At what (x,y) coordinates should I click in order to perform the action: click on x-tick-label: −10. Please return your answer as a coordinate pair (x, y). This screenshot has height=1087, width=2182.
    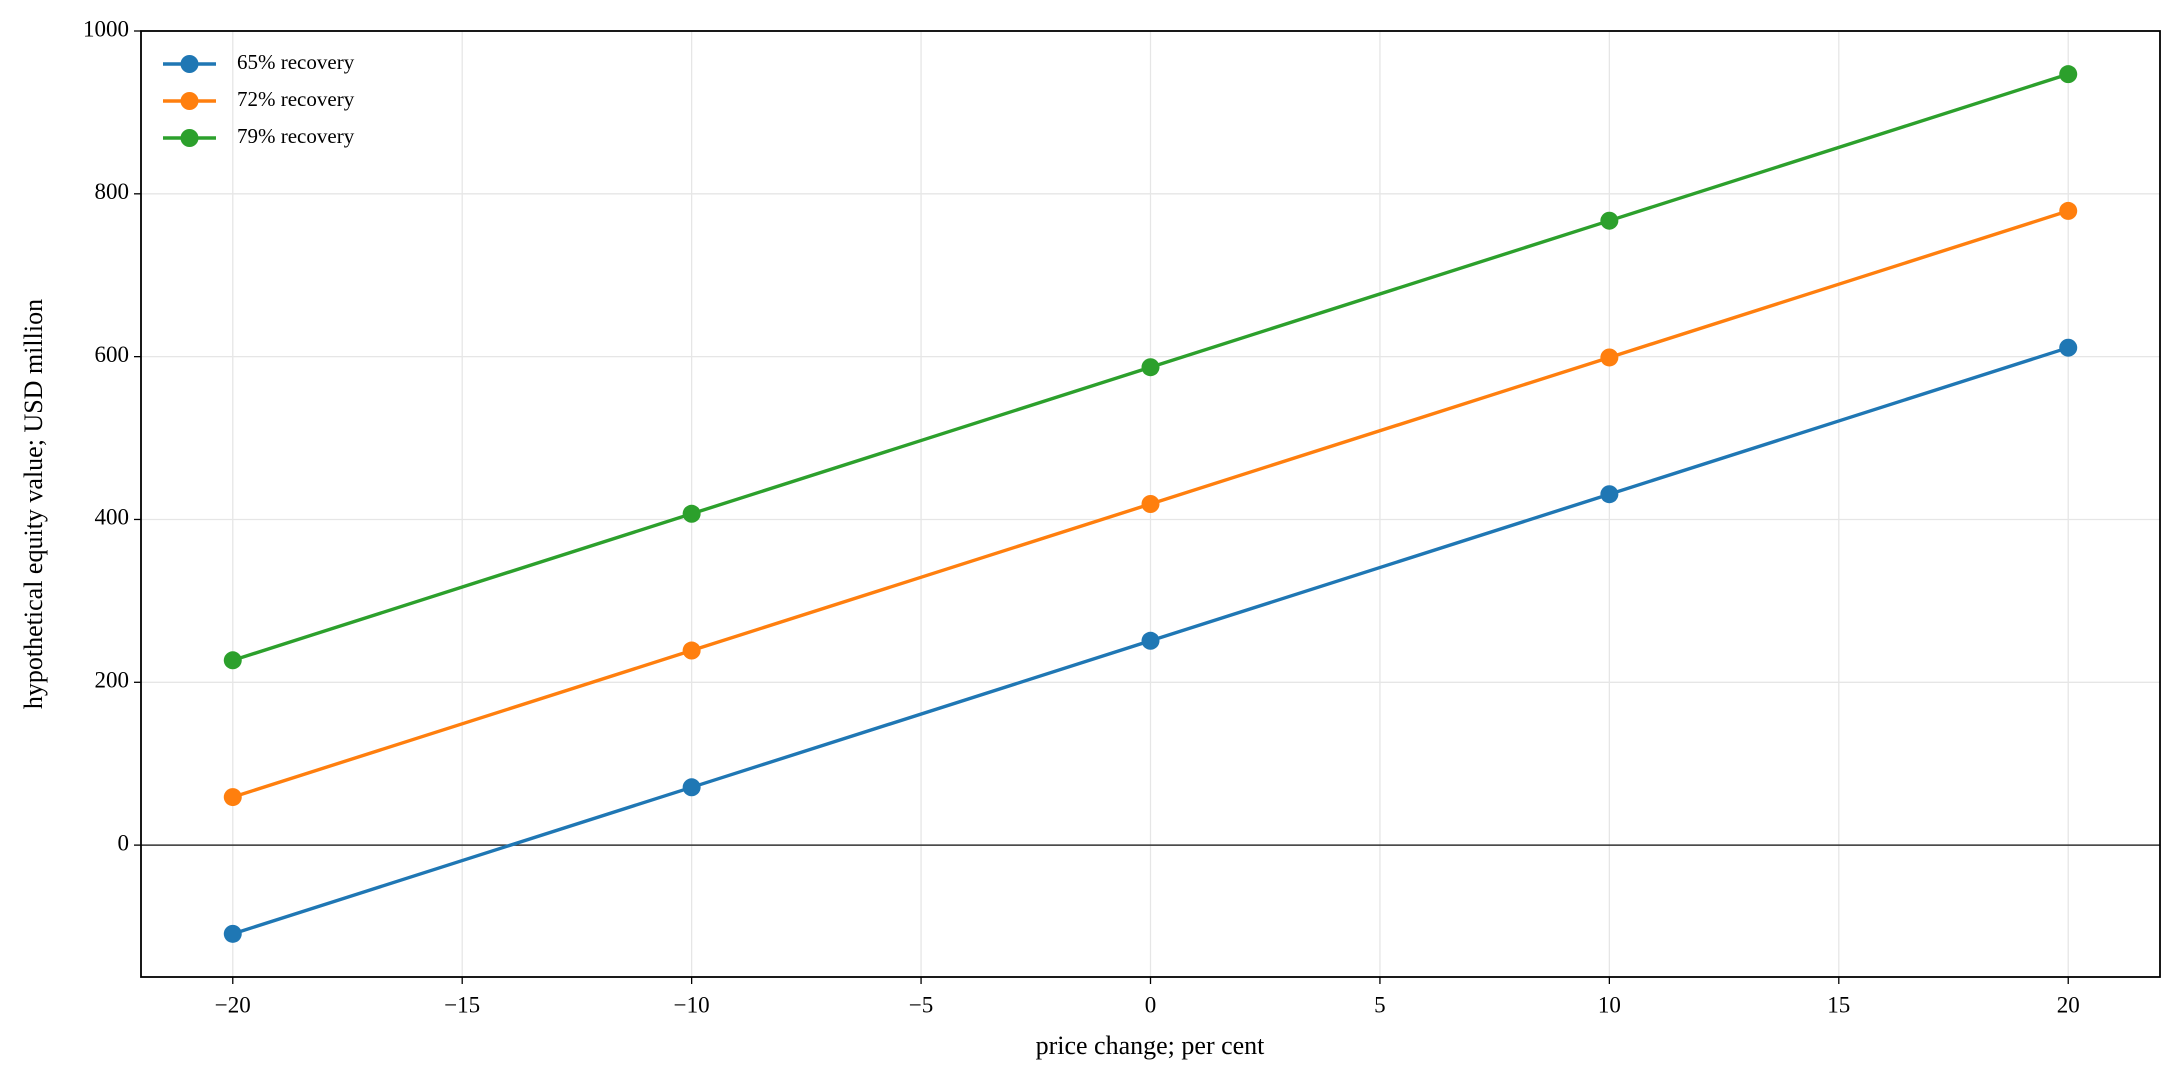
    Looking at the image, I should click on (692, 1004).